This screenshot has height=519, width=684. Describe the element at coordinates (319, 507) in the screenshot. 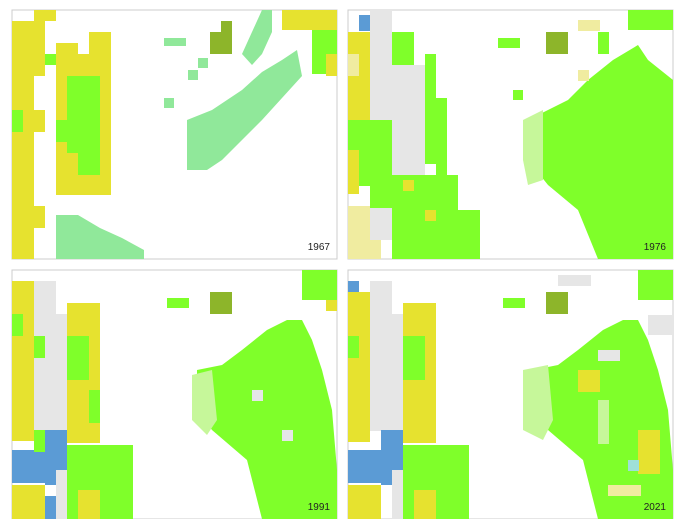

I see `year-label: 1991` at that location.